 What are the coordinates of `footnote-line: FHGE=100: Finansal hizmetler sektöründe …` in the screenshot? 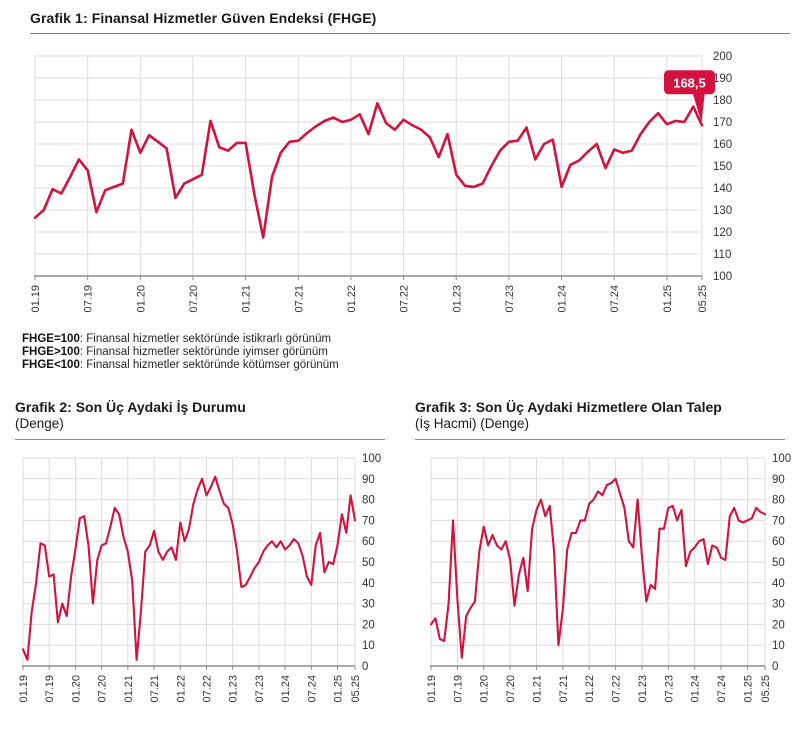 It's located at (413, 339).